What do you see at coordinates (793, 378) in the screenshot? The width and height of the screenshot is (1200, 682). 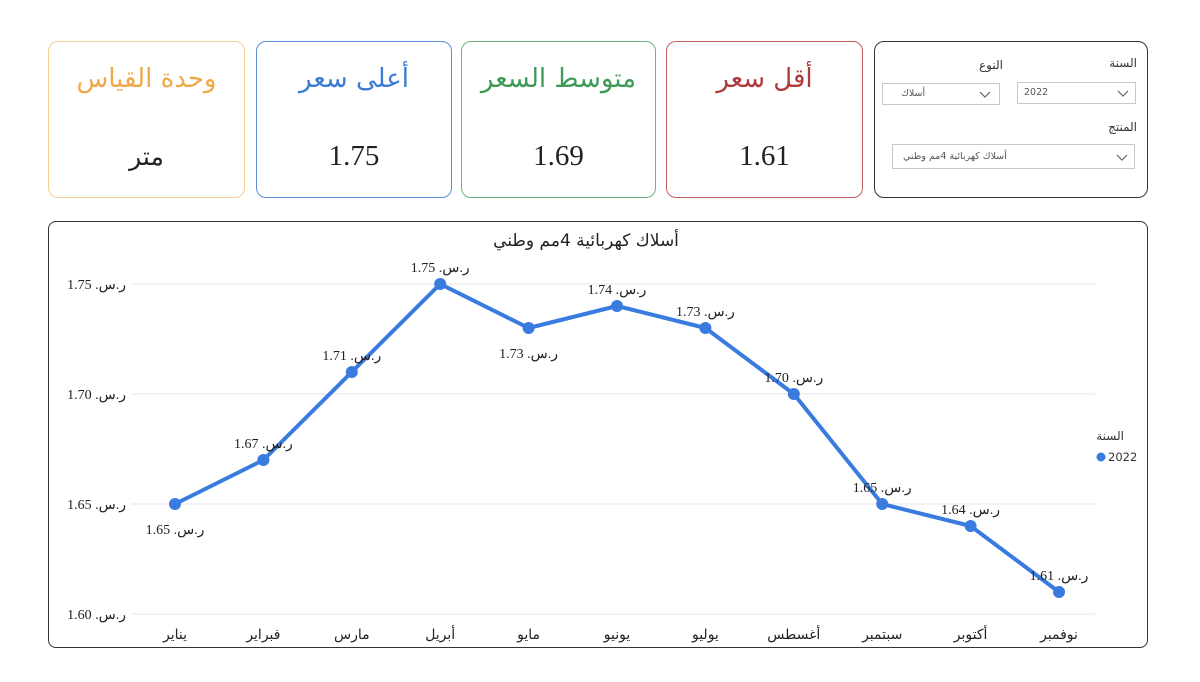 I see `data-label: ر.س. 1.70` at bounding box center [793, 378].